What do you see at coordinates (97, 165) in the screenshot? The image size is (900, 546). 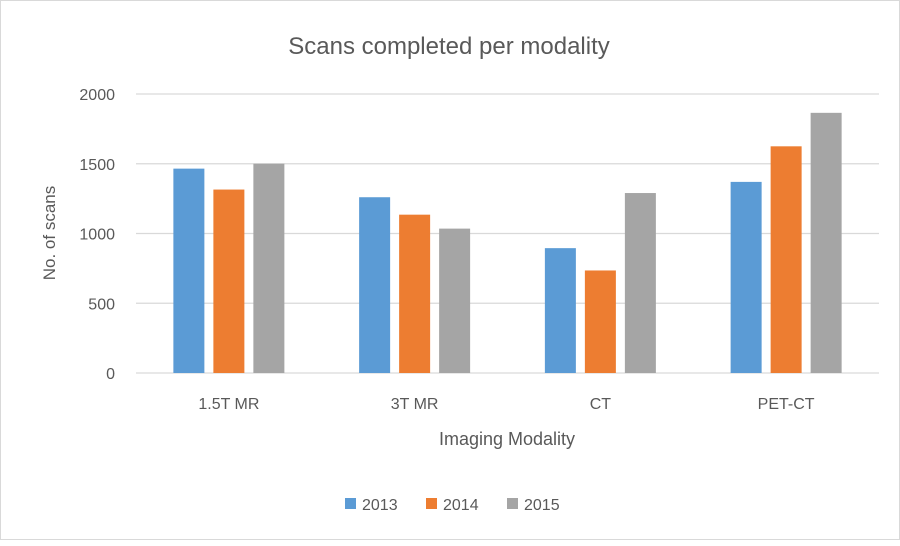 I see `y-tick-label: 1500` at bounding box center [97, 165].